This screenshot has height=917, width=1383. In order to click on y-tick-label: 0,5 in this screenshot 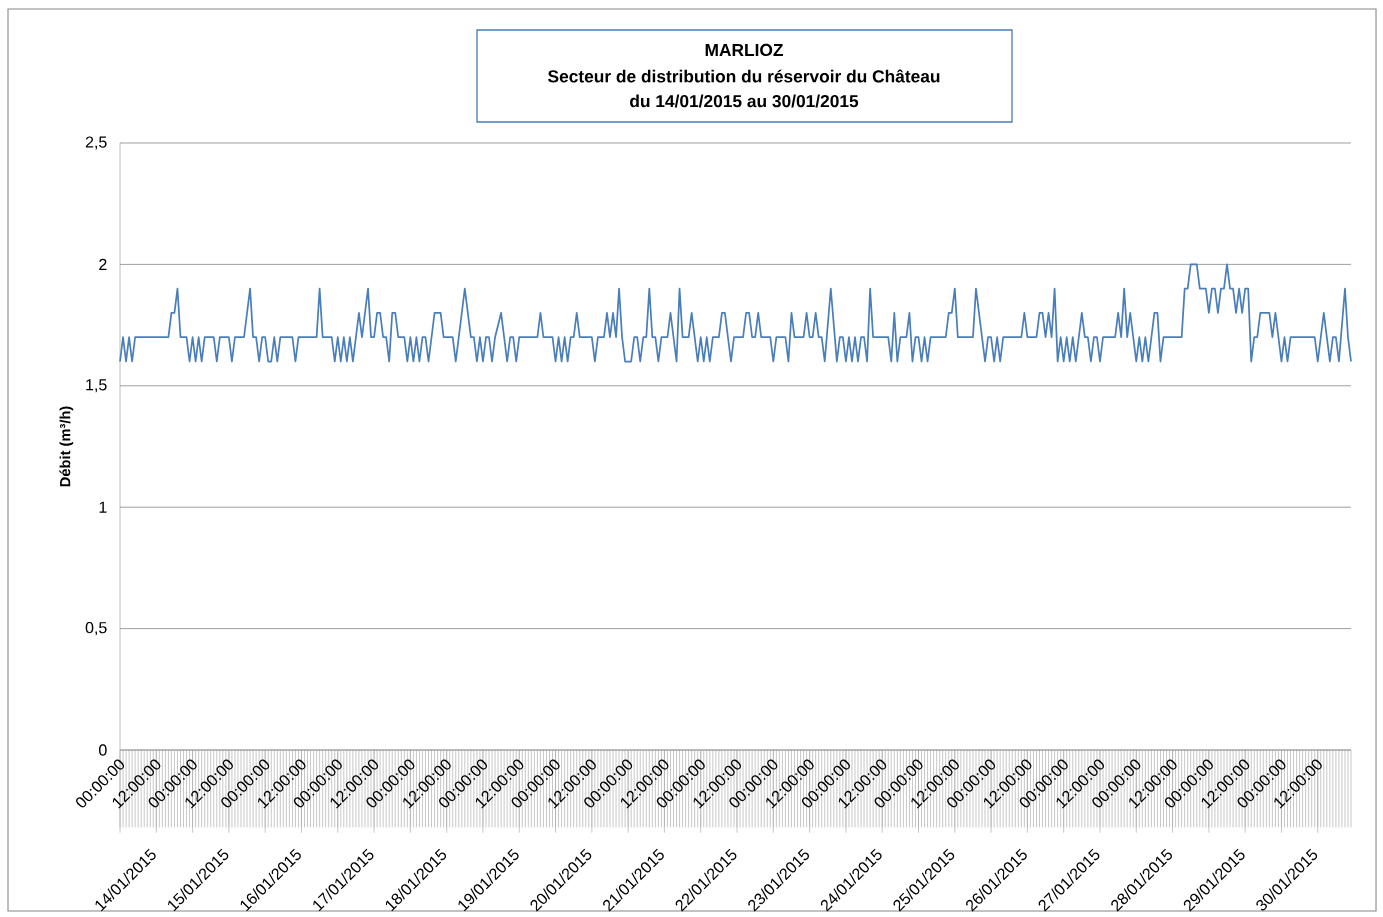, I will do `click(96, 628)`.